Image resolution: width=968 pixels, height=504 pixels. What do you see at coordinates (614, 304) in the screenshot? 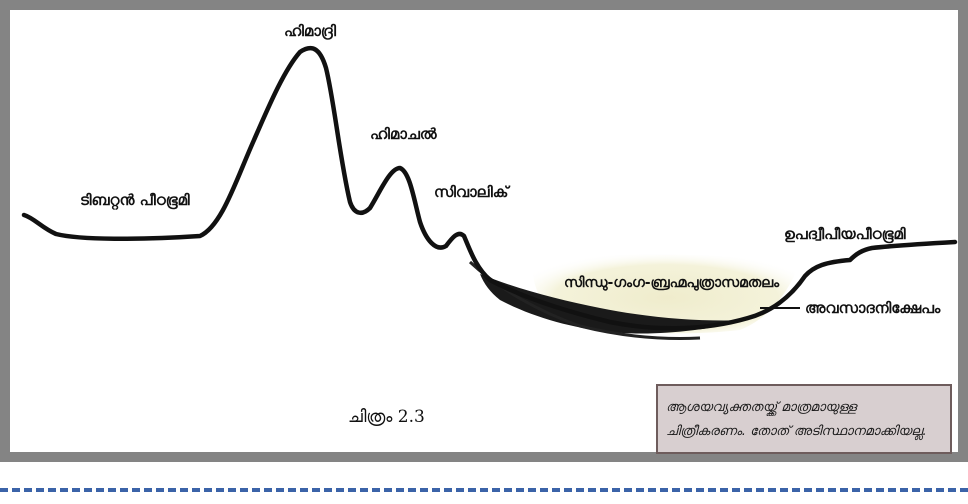
I see `sediment-wedge` at bounding box center [614, 304].